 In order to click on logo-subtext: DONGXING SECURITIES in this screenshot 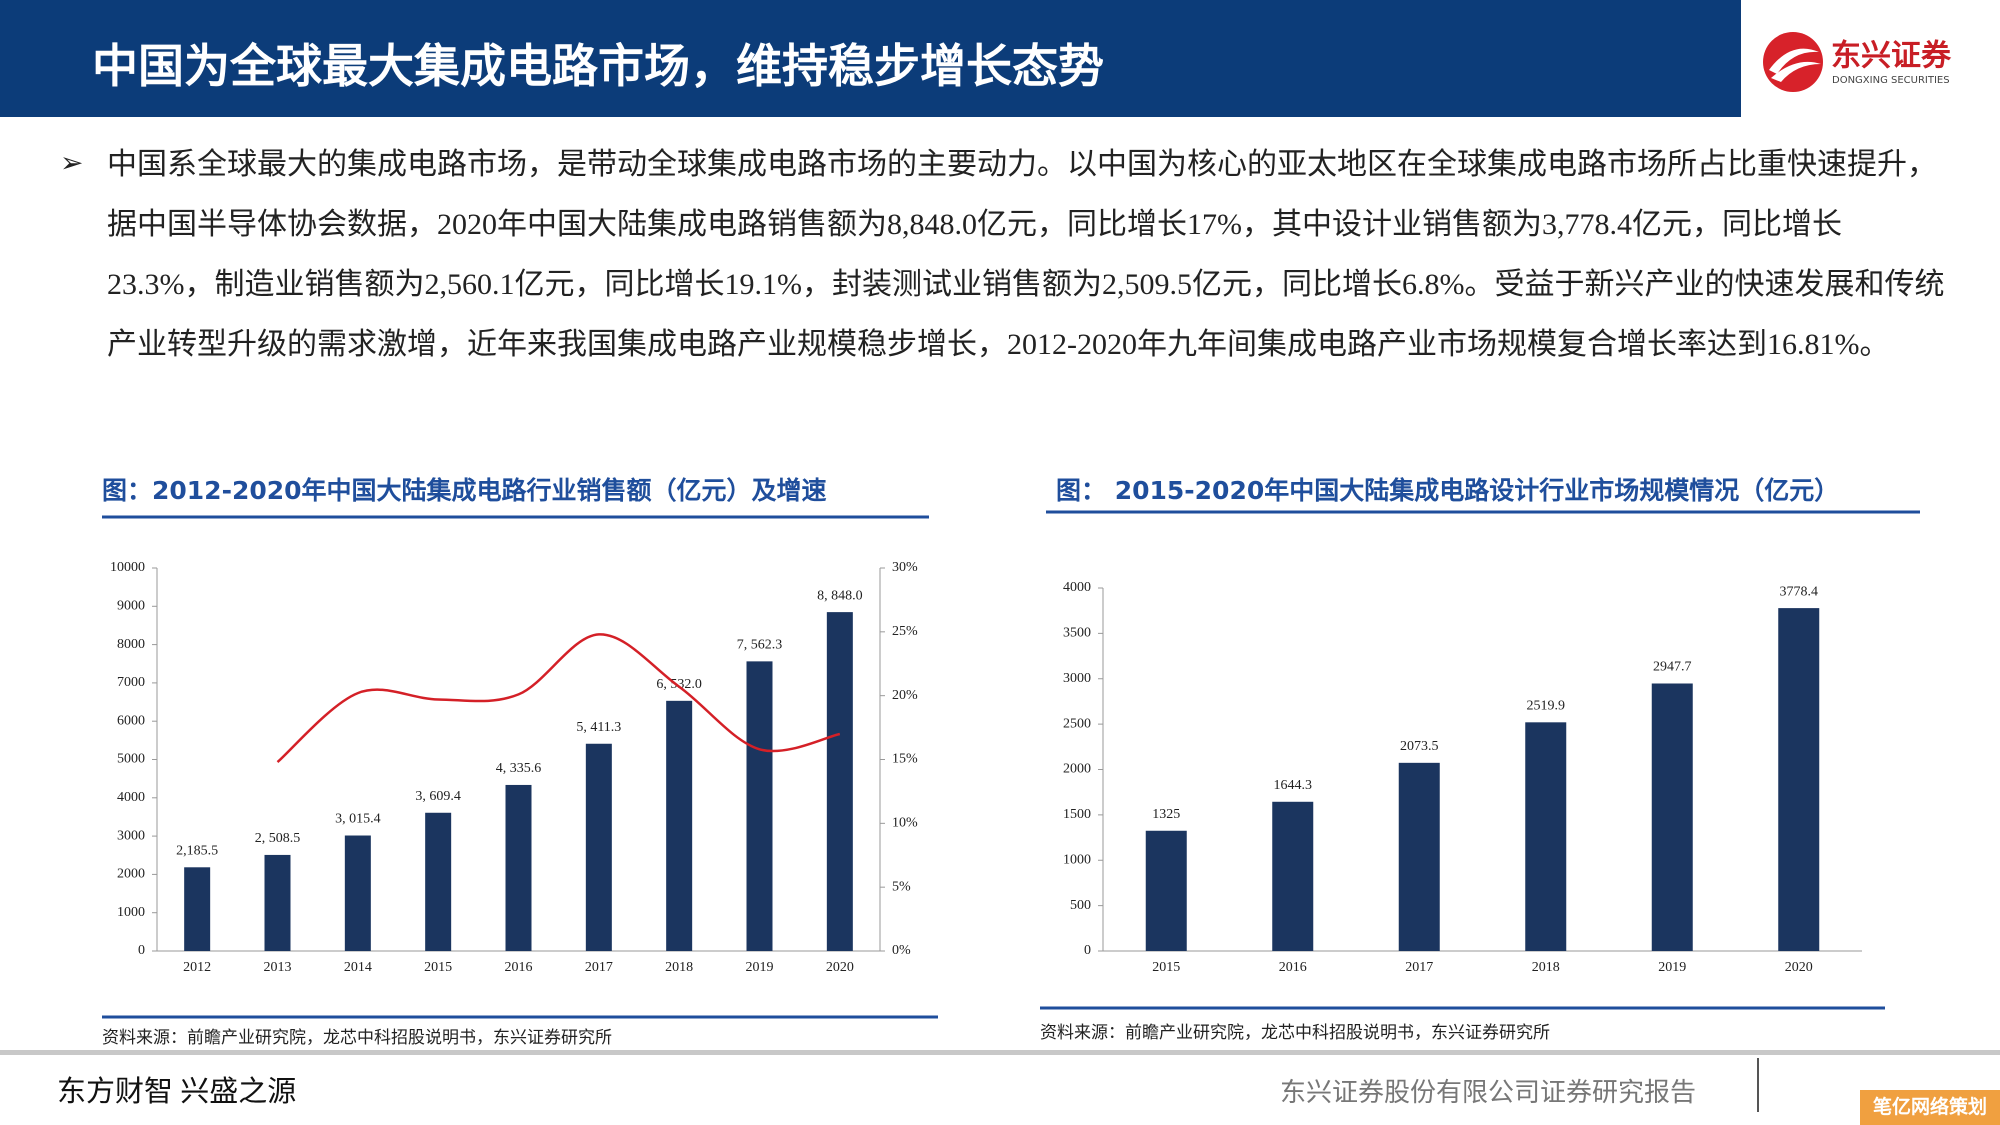, I will do `click(1891, 80)`.